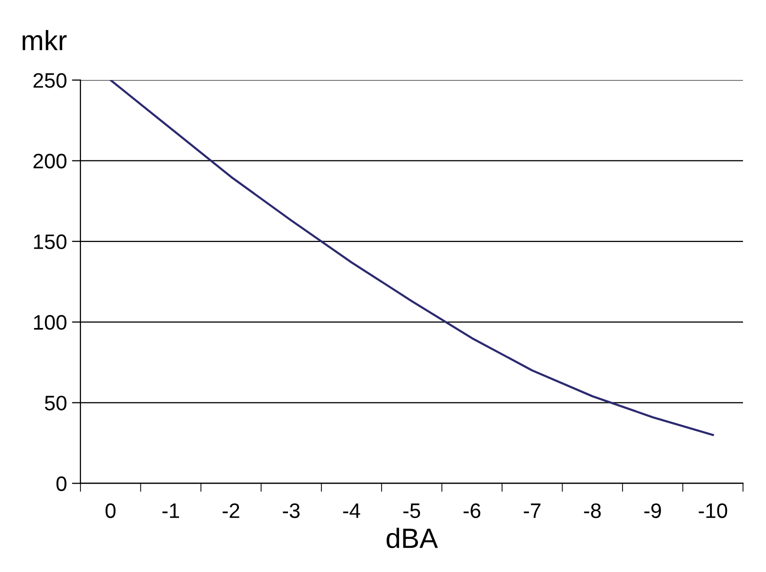  I want to click on x-tick-label: 0, so click(111, 510).